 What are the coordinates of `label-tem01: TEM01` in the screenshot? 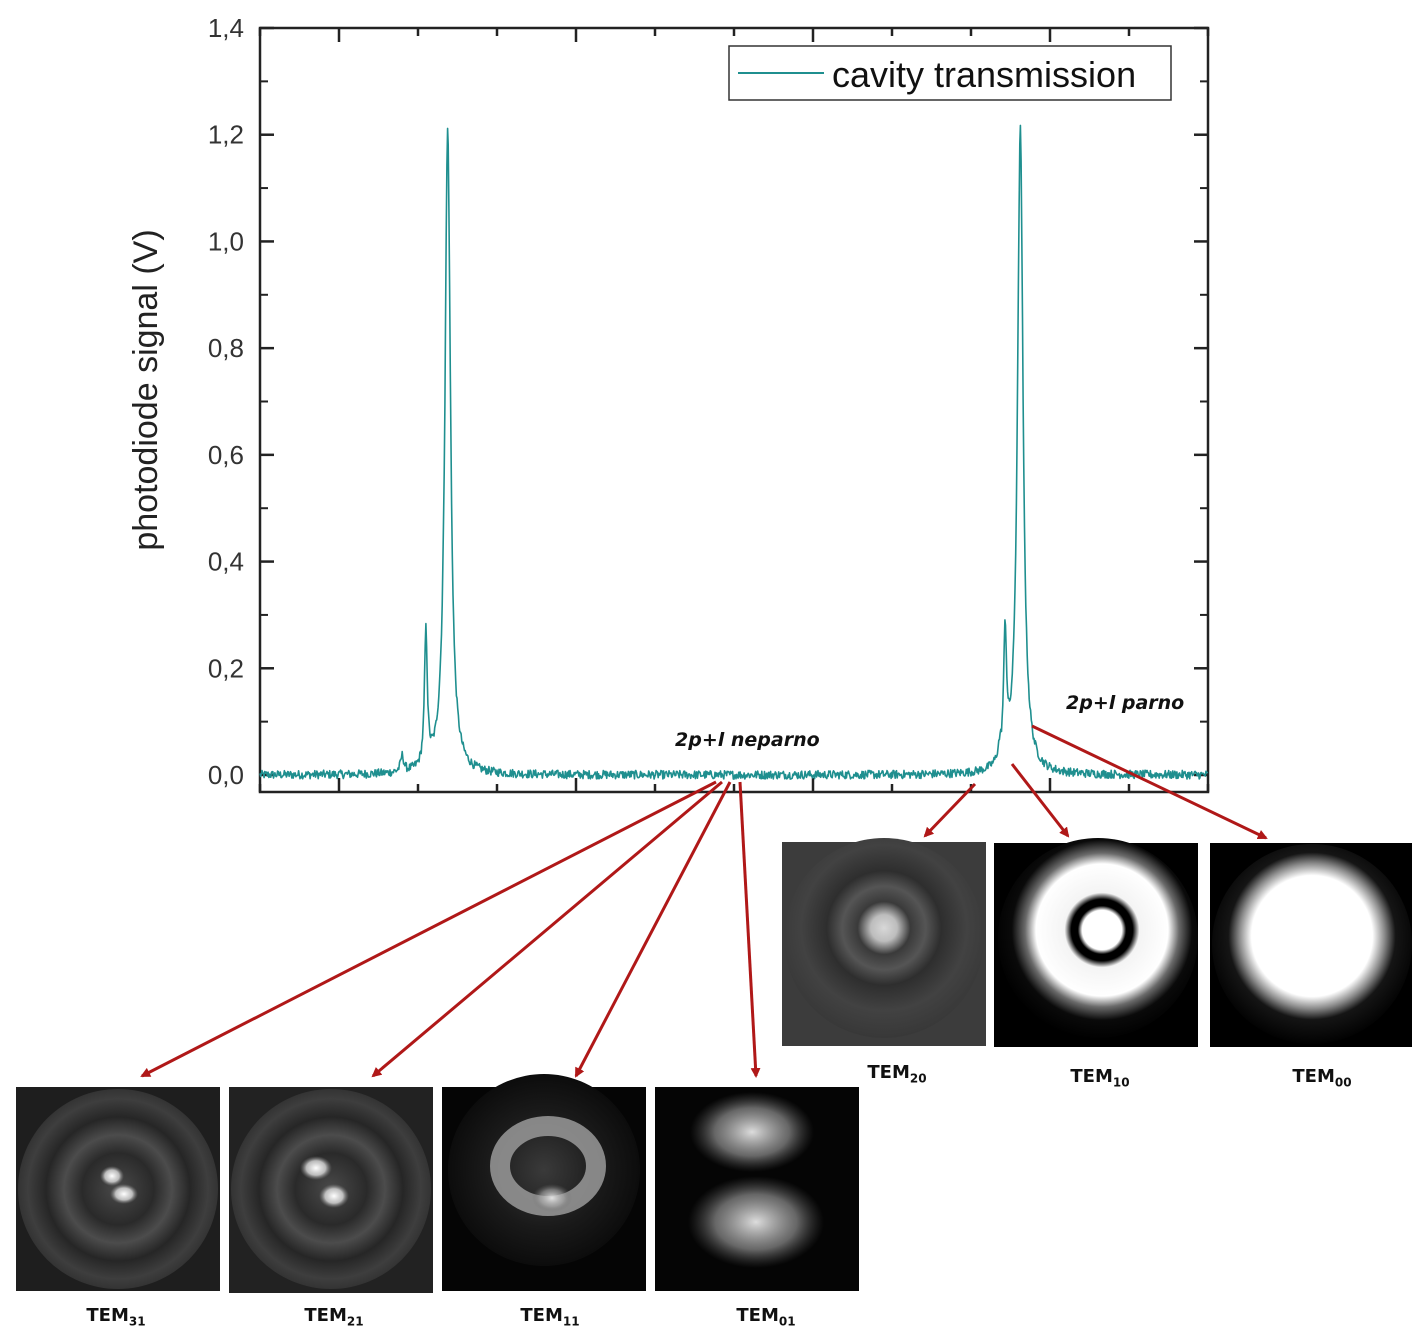 It's located at (766, 1317).